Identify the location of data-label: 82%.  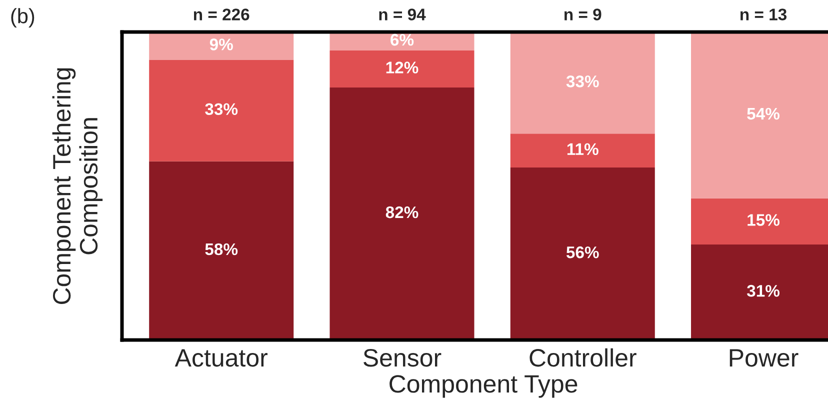
(402, 212).